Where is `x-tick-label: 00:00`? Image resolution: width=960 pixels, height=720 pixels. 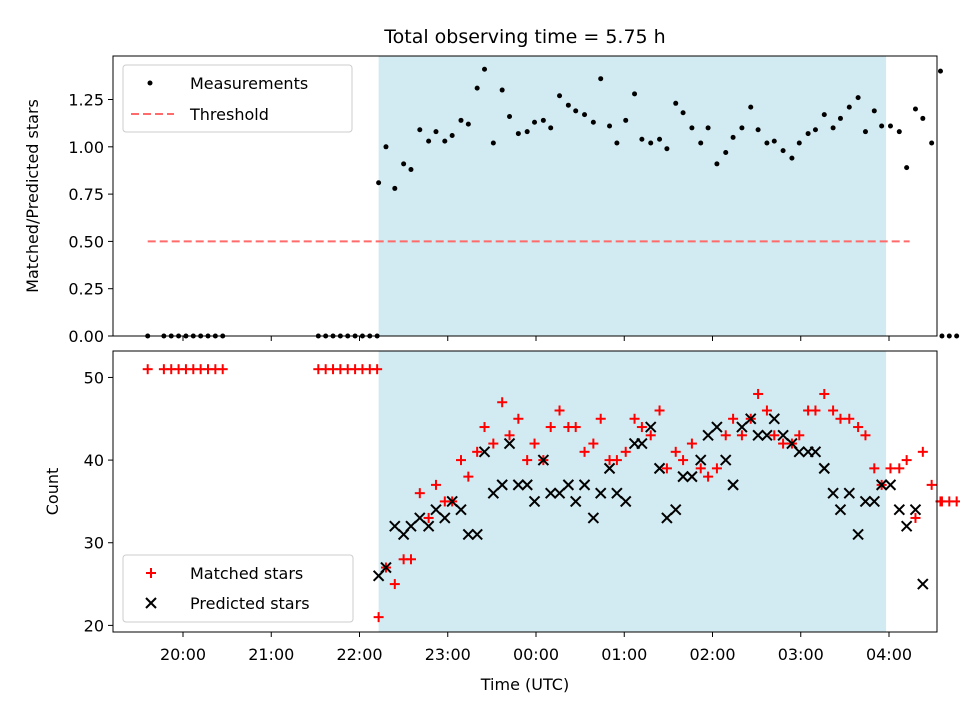 x-tick-label: 00:00 is located at coordinates (536, 654).